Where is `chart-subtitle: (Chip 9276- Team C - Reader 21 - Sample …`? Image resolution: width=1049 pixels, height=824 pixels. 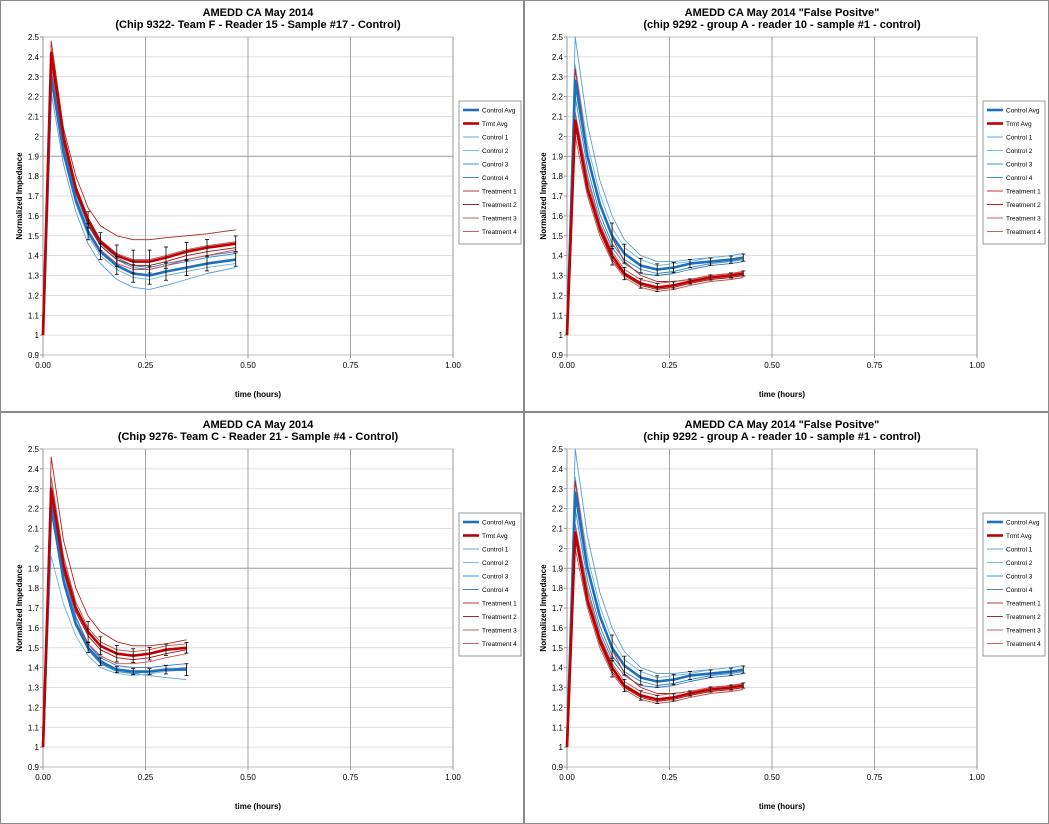
chart-subtitle: (Chip 9276- Team C - Reader 21 - Sample … is located at coordinates (258, 437).